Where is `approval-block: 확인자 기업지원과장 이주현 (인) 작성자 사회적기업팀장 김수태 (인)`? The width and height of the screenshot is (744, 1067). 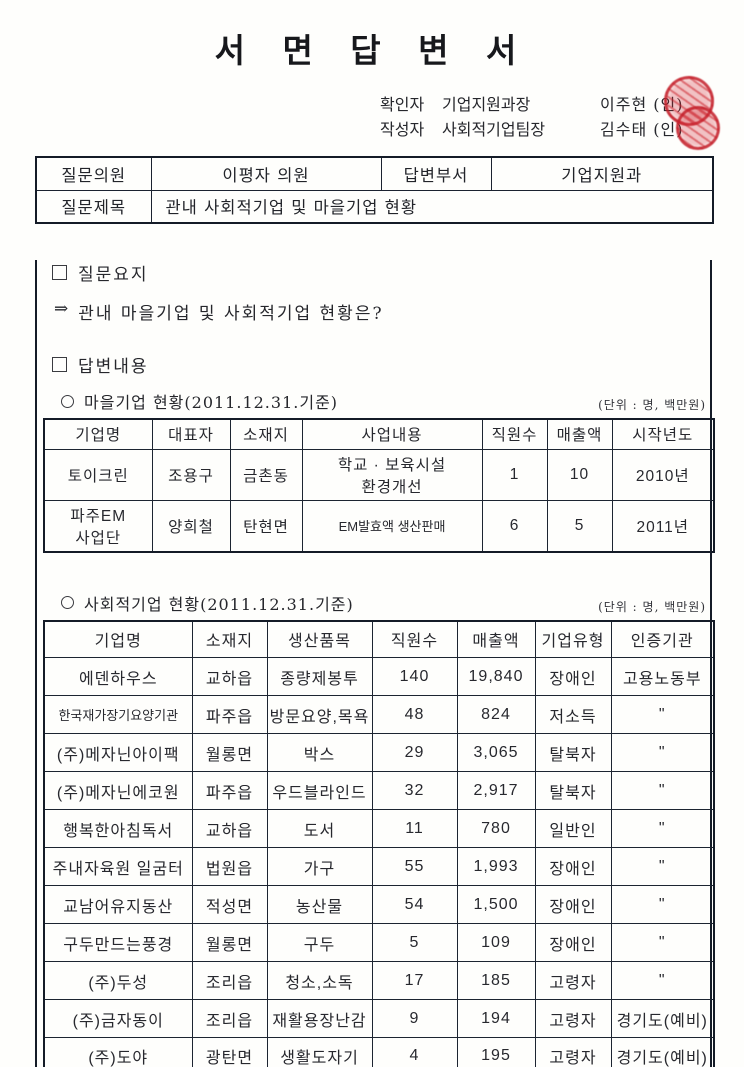
approval-block: 확인자 기업지원과장 이주현 (인) 작성자 사회적기업팀장 김수태 (인) is located at coordinates (550, 113).